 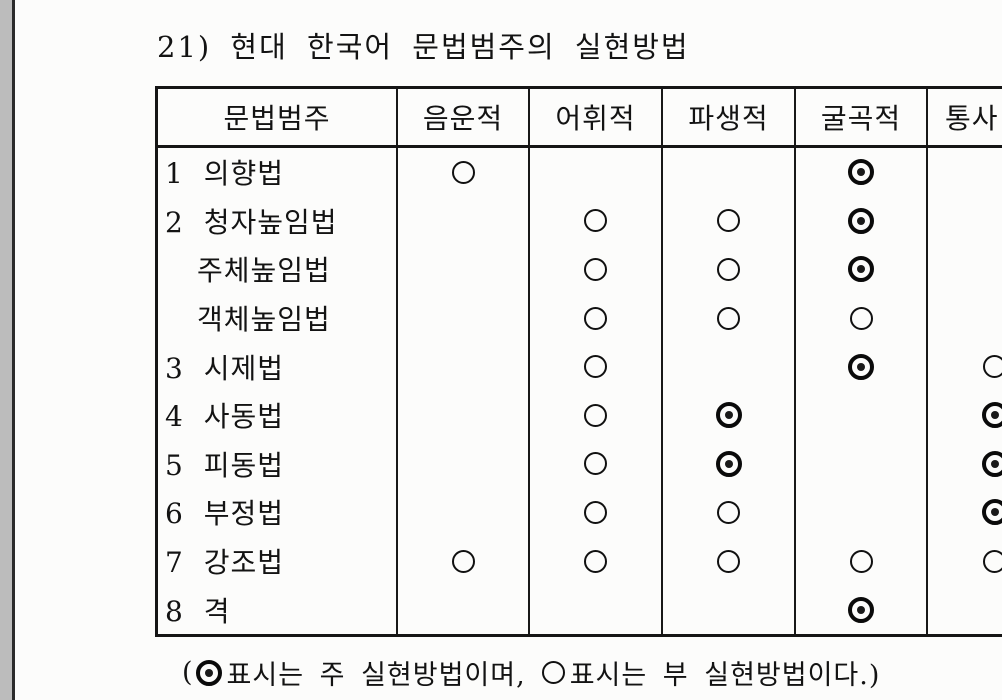 I want to click on cell-r1-c2, so click(x=729, y=221).